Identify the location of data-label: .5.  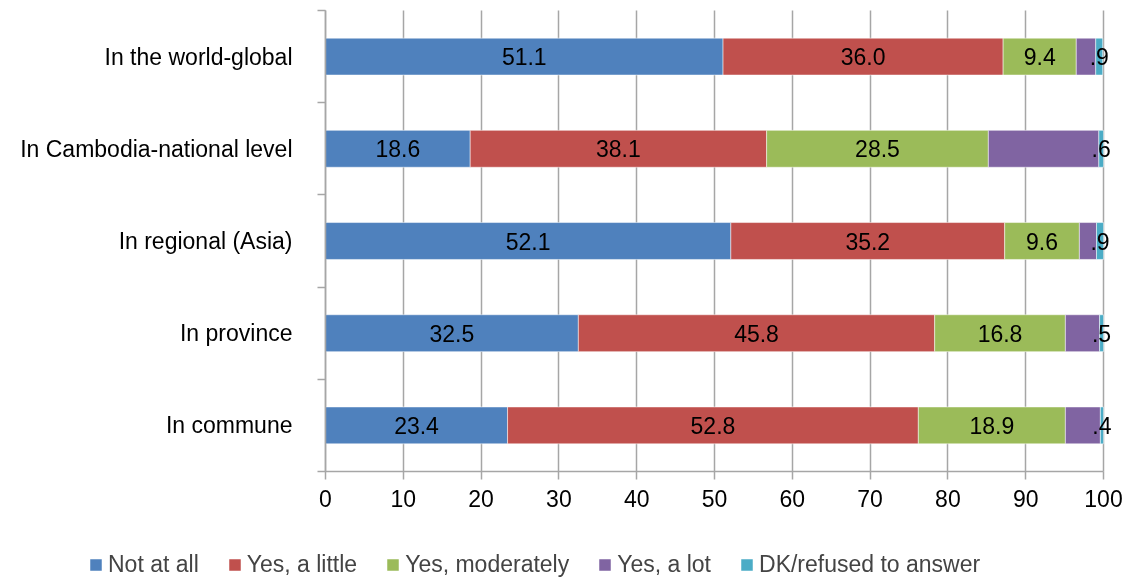
(1101, 333).